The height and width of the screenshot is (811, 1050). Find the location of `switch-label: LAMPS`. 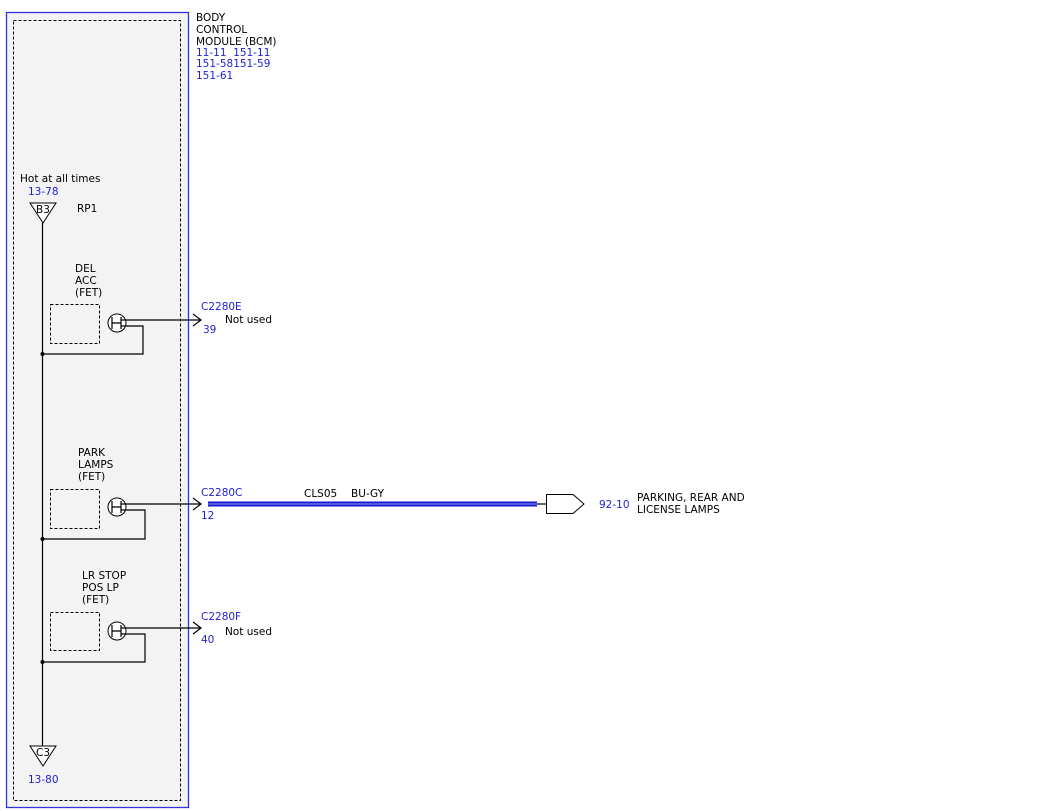

switch-label: LAMPS is located at coordinates (96, 465).